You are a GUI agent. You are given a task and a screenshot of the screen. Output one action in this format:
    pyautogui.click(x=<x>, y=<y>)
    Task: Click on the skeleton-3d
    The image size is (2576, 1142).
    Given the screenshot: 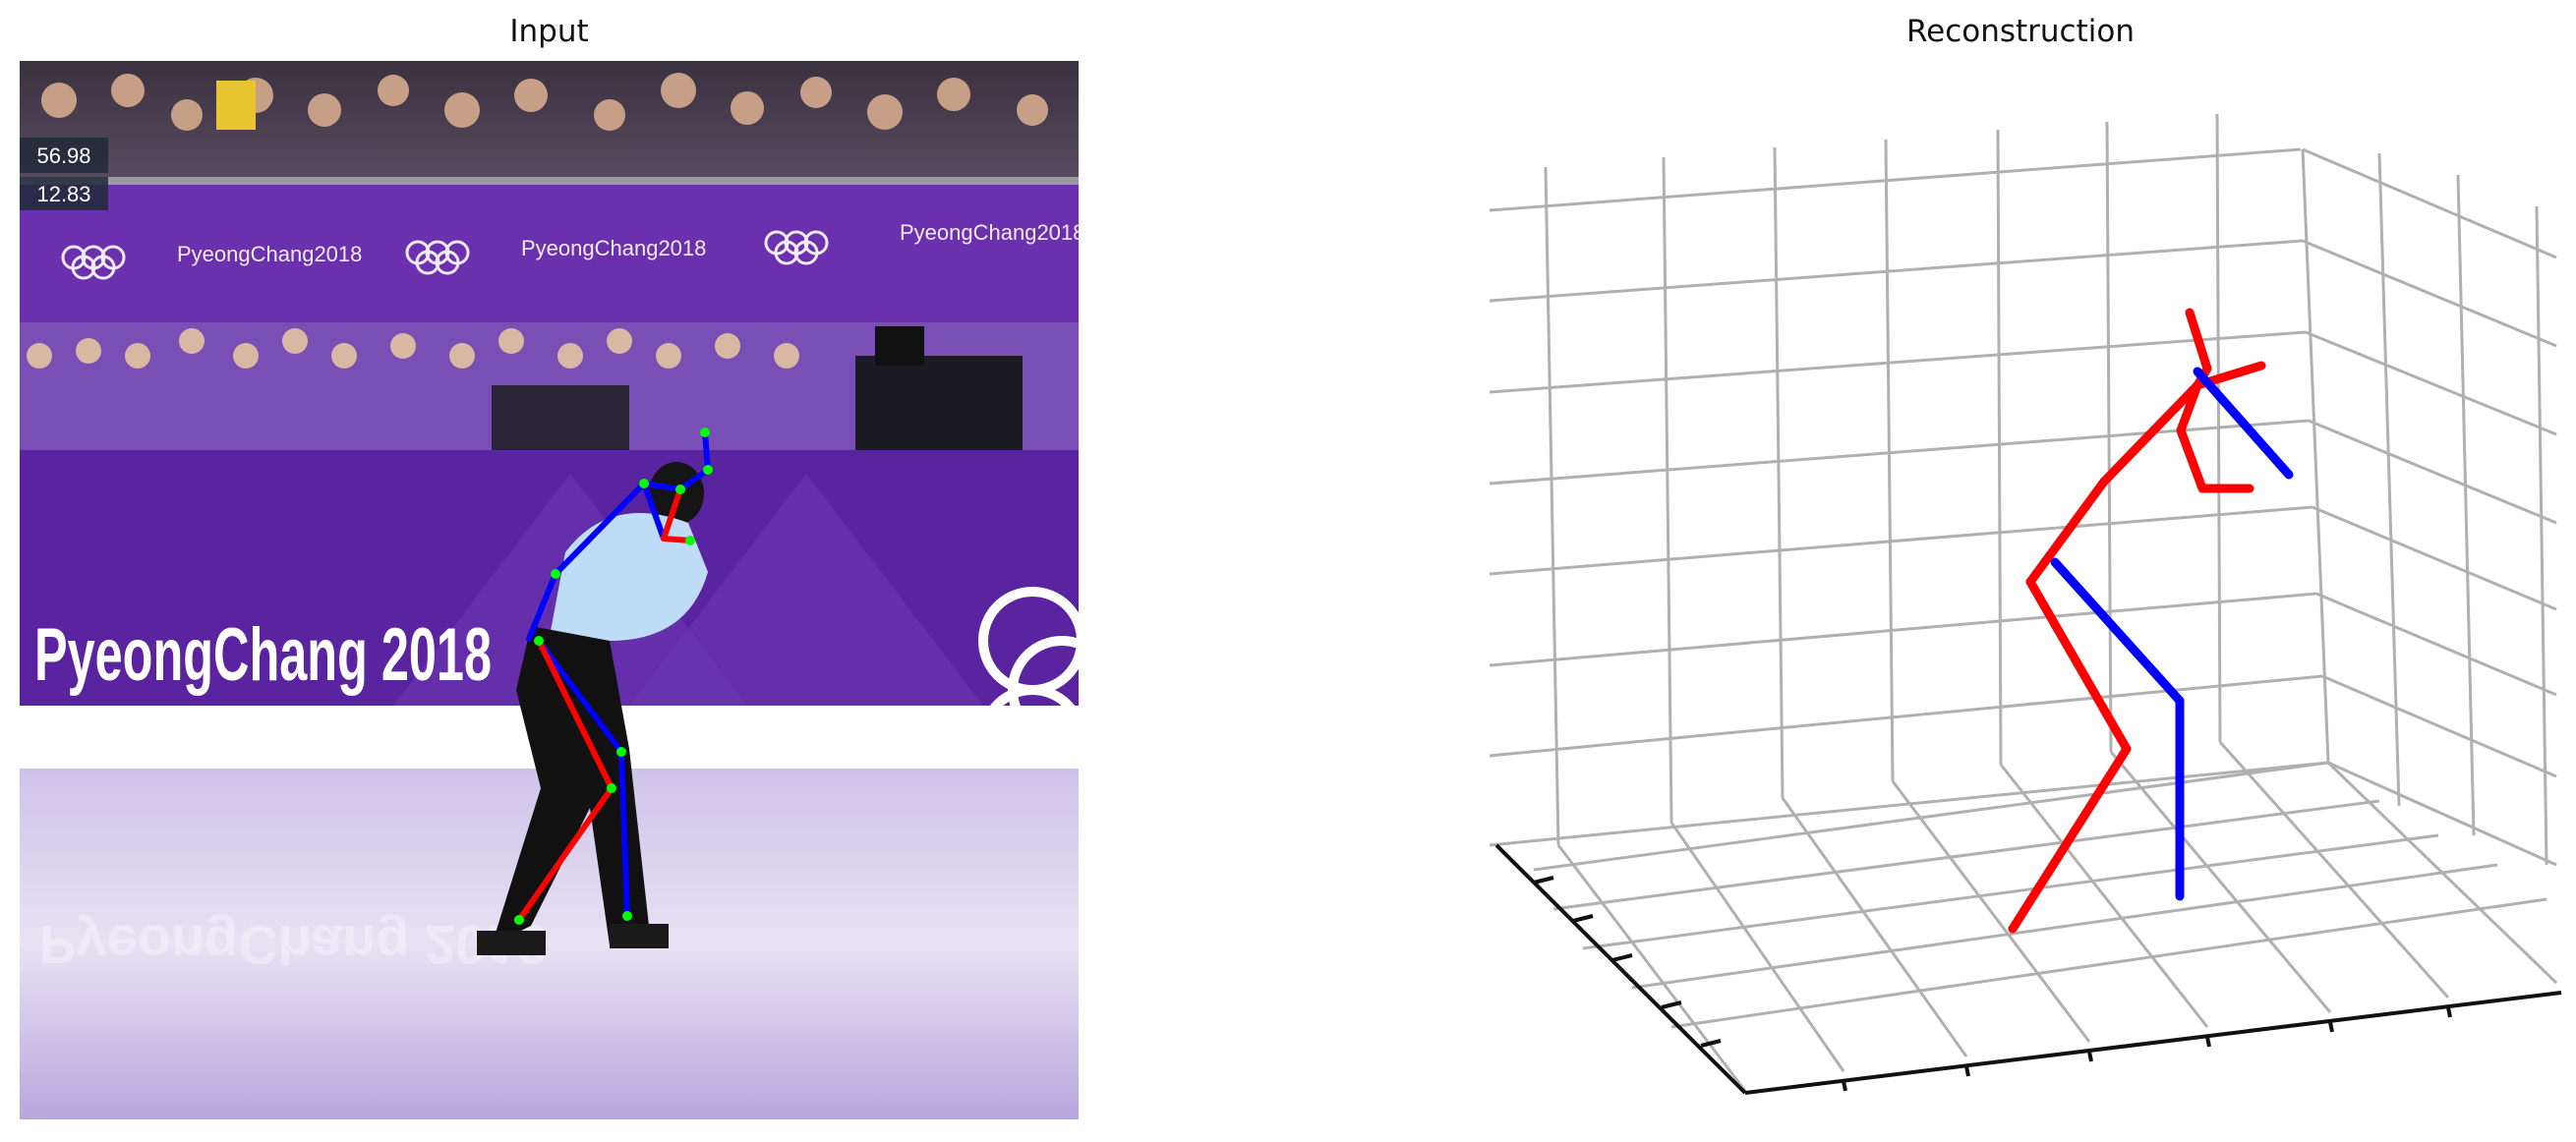 What is the action you would take?
    pyautogui.click(x=2151, y=621)
    